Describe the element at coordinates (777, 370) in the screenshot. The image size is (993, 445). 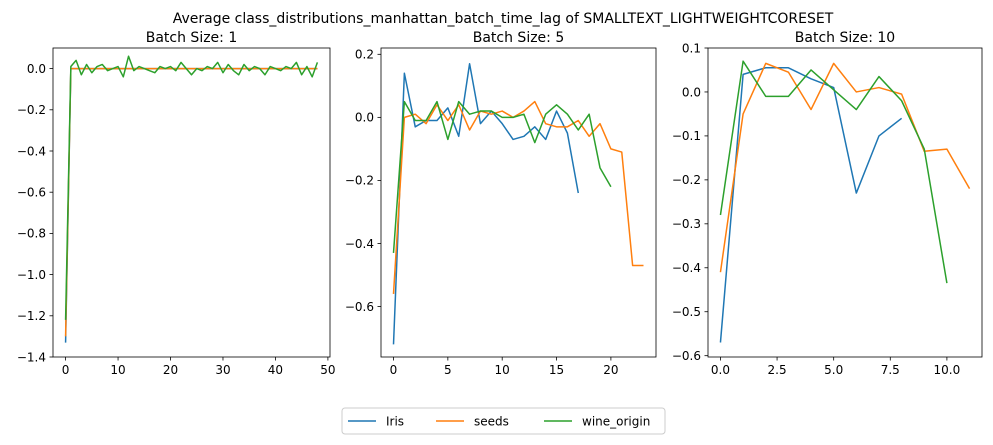
I see `x-tick-label: 2.5` at that location.